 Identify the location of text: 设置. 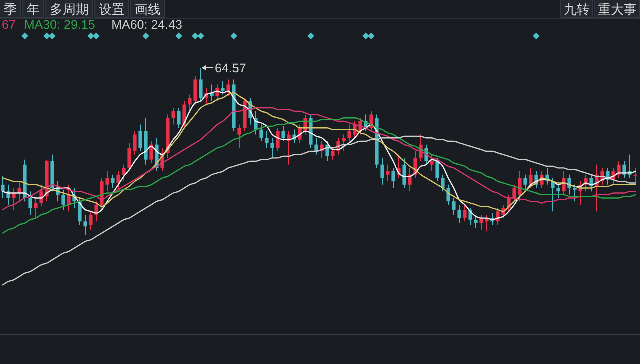
(112, 9).